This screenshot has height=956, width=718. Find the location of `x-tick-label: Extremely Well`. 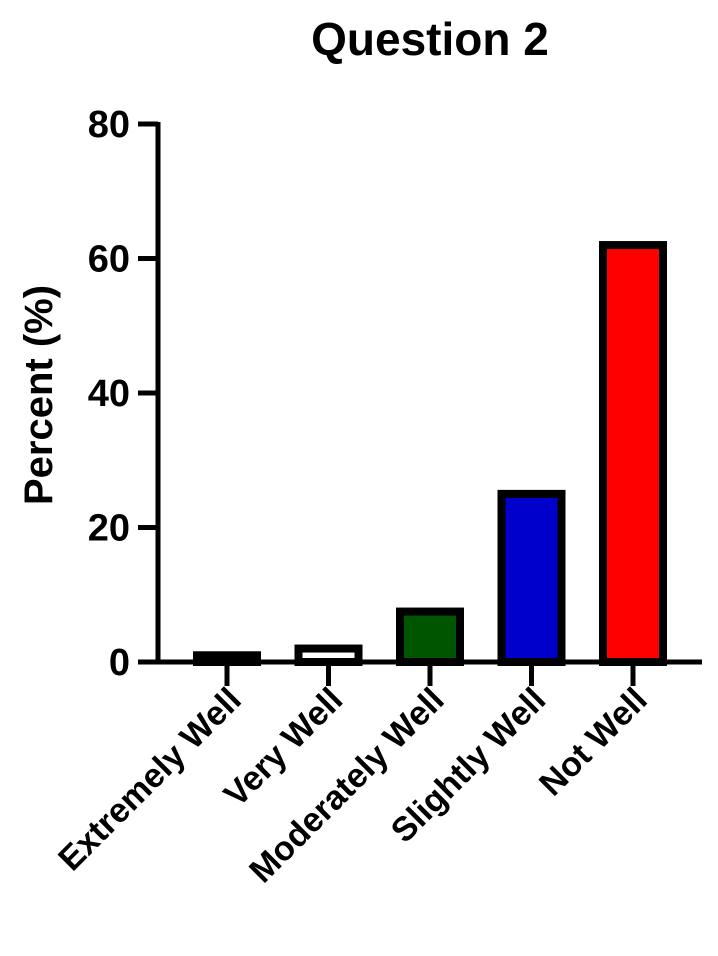

x-tick-label: Extremely Well is located at coordinates (149, 779).